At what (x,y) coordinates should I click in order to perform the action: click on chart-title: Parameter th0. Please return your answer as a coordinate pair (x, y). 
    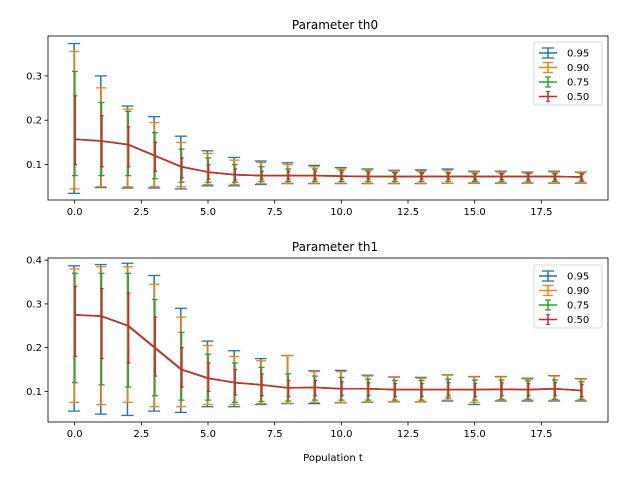
    Looking at the image, I should click on (335, 25).